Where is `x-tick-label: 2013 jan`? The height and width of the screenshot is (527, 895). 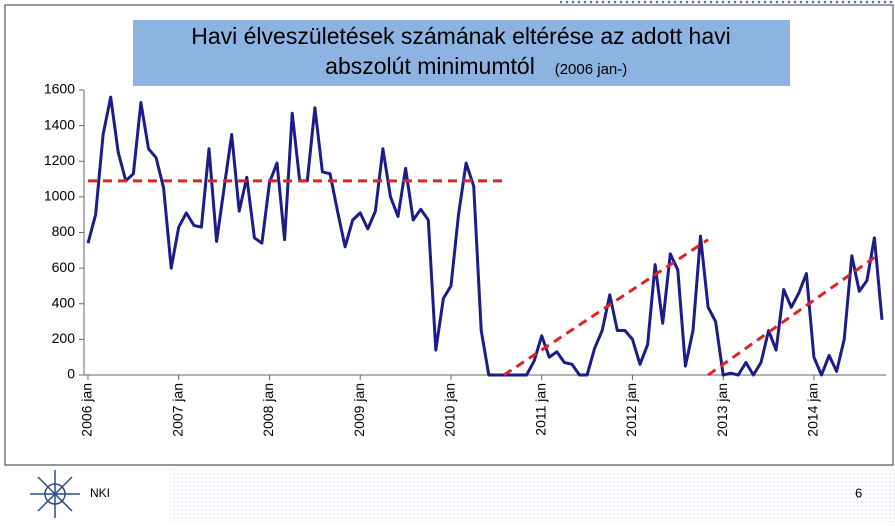
x-tick-label: 2013 jan is located at coordinates (722, 410).